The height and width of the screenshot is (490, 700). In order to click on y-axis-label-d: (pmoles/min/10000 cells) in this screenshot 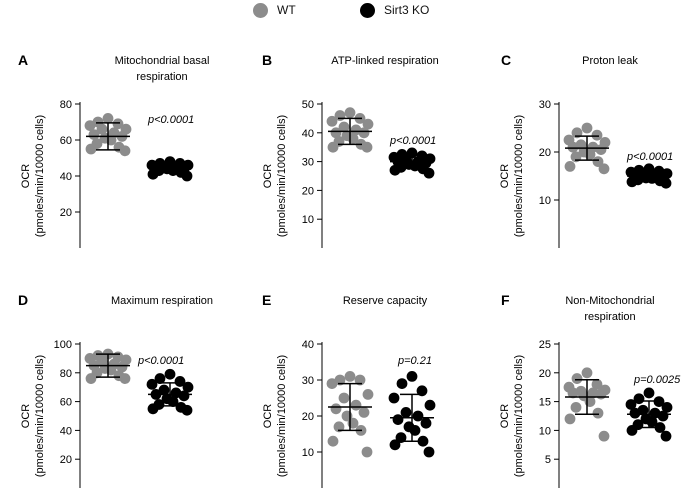, I will do `click(40, 416)`.